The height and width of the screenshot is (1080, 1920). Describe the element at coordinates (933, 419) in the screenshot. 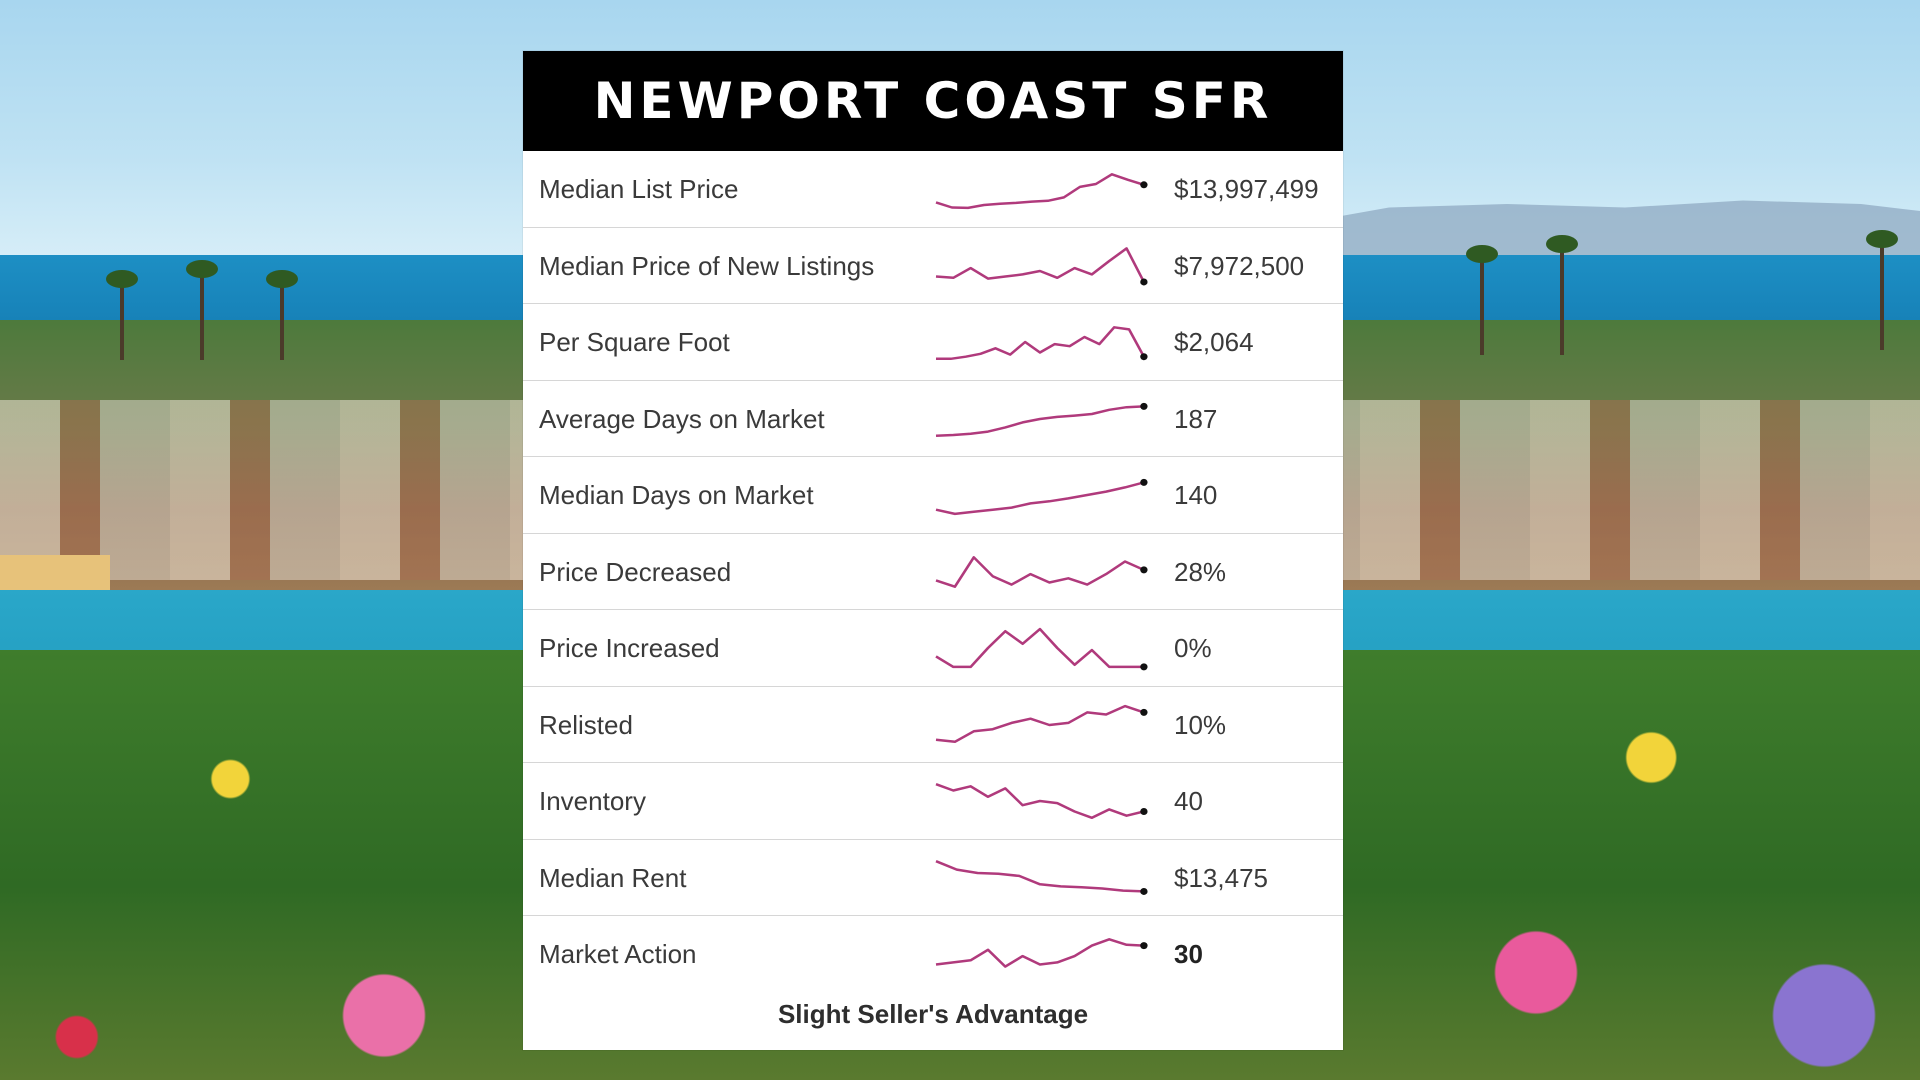

I see `stat-row: Average Days on Market 187` at that location.